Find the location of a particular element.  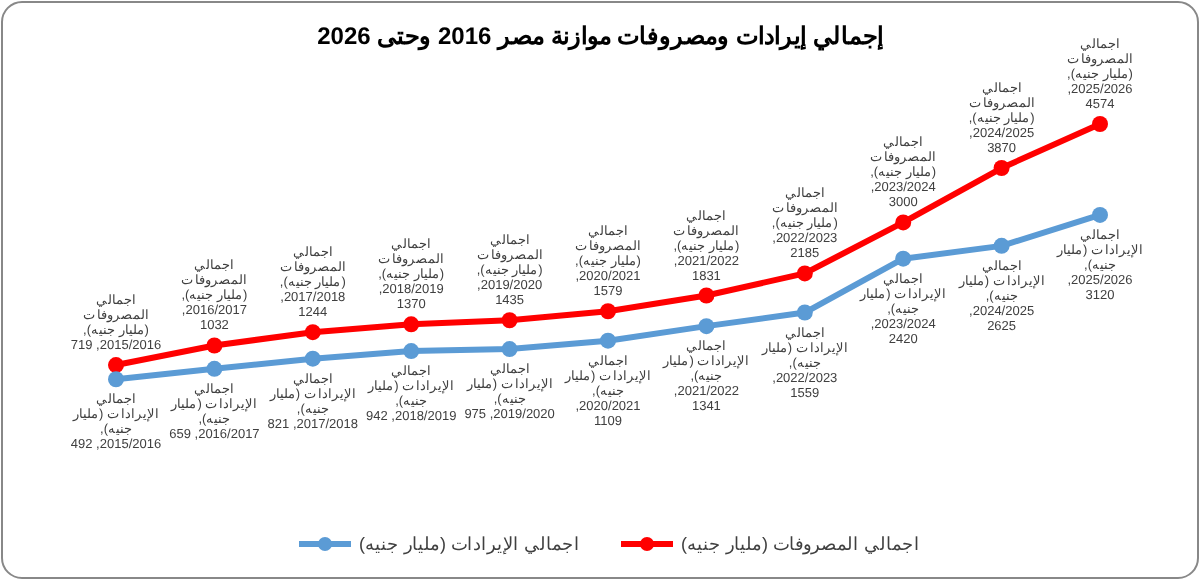

legend-label: اجمالي المصروفات (مليار جنيه) is located at coordinates (800, 545).